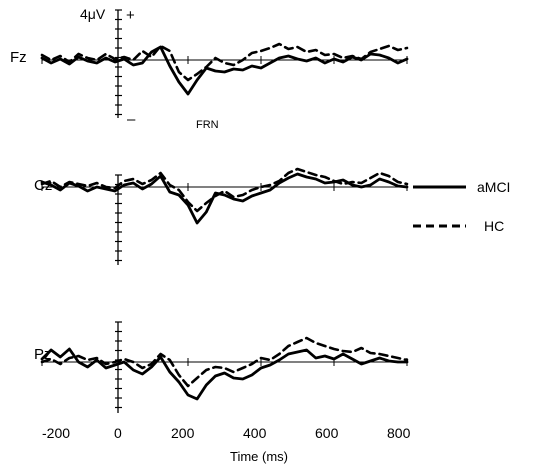 The image size is (550, 472). I want to click on panel-pz: Pz, so click(221, 367).